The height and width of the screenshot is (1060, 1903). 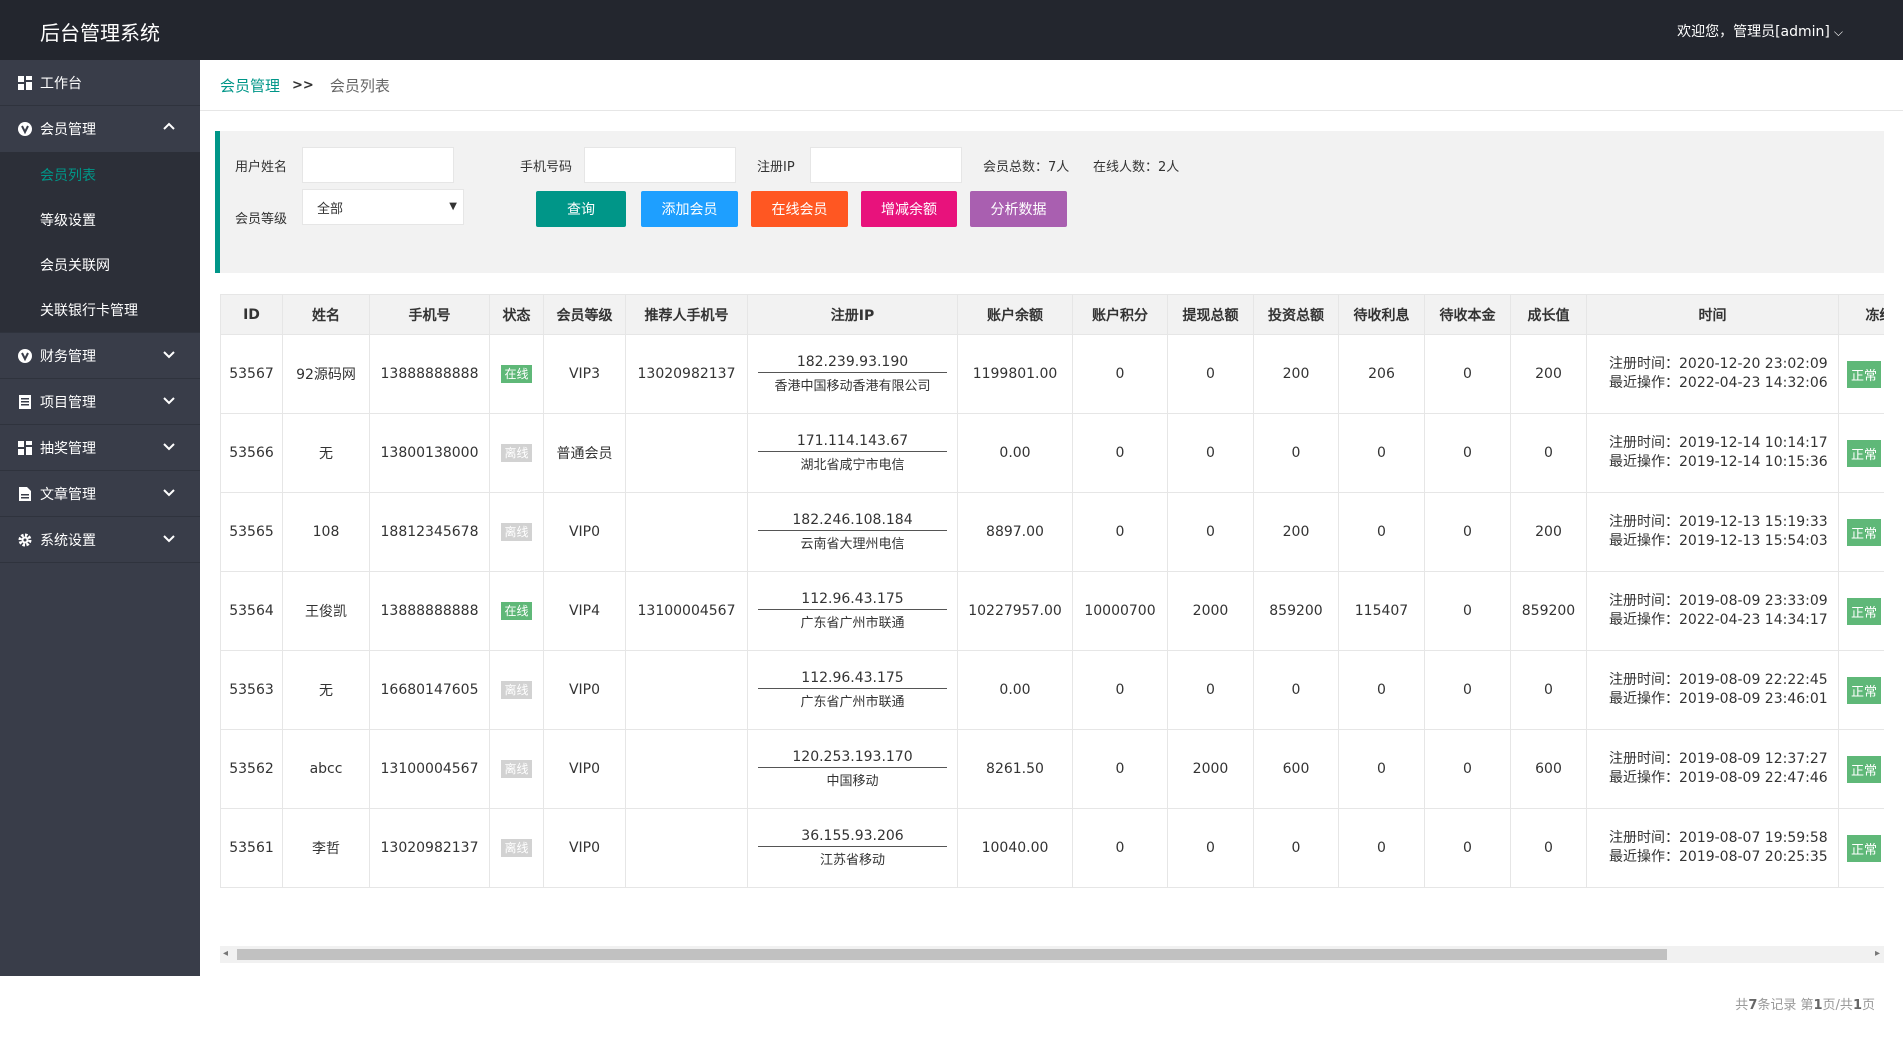 I want to click on column-header: 投资总额, so click(x=1296, y=314).